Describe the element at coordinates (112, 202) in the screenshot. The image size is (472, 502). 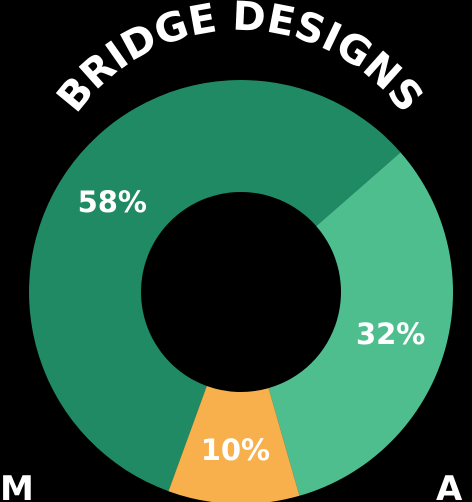
I see `slice-label-large: 58%` at that location.